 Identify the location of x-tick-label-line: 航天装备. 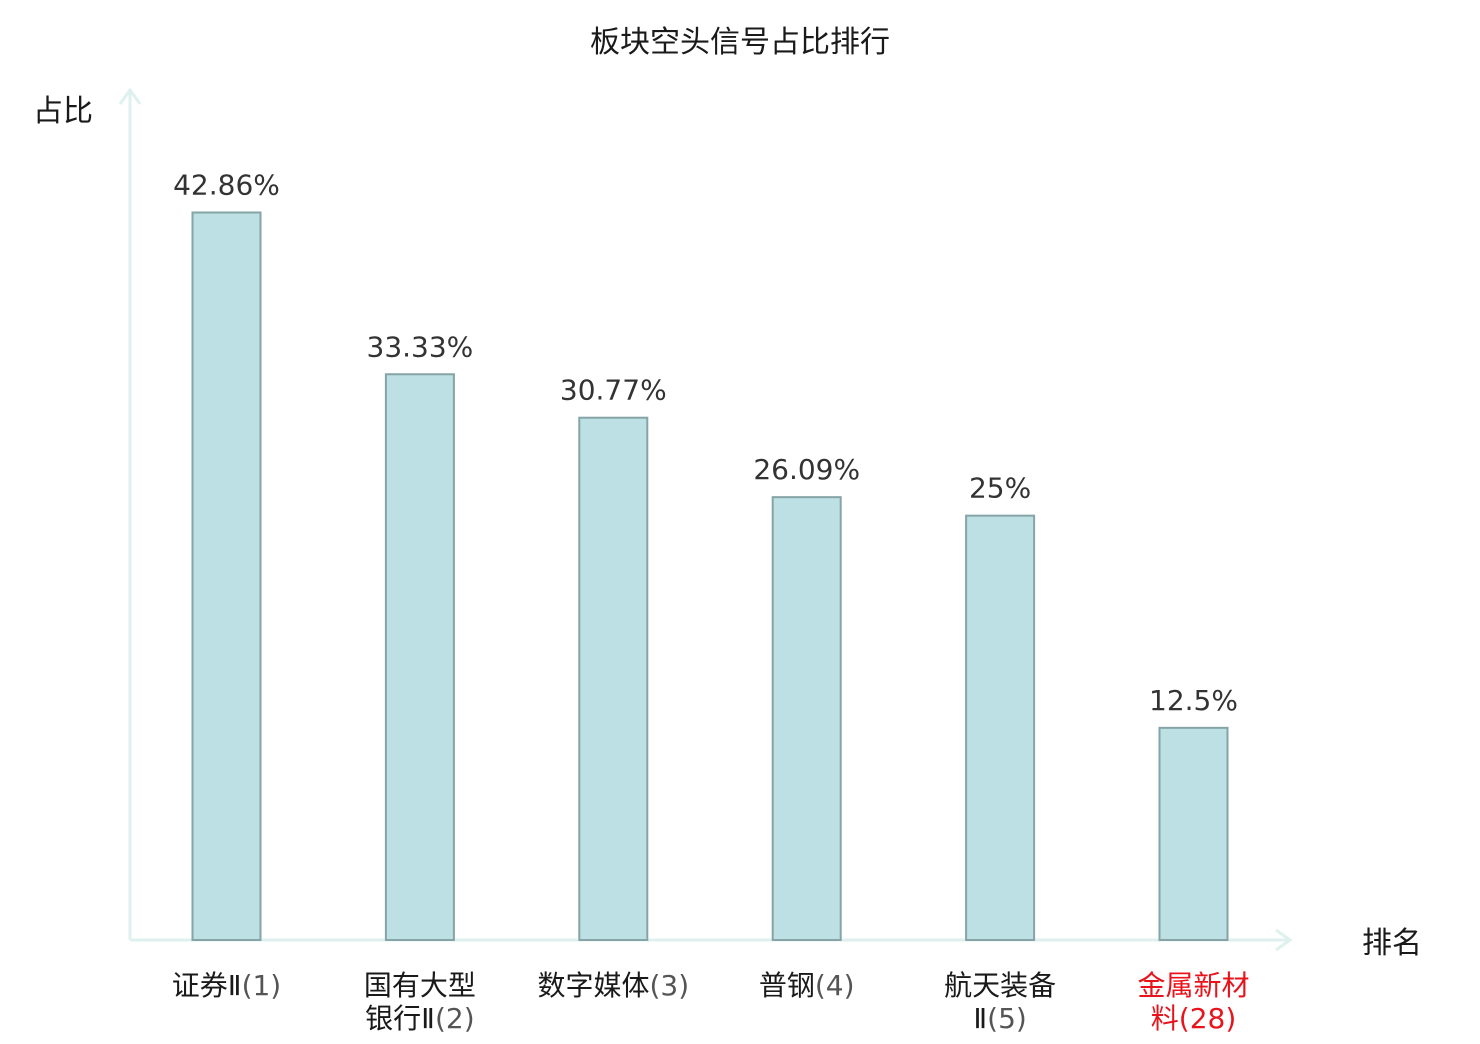
(1000, 985).